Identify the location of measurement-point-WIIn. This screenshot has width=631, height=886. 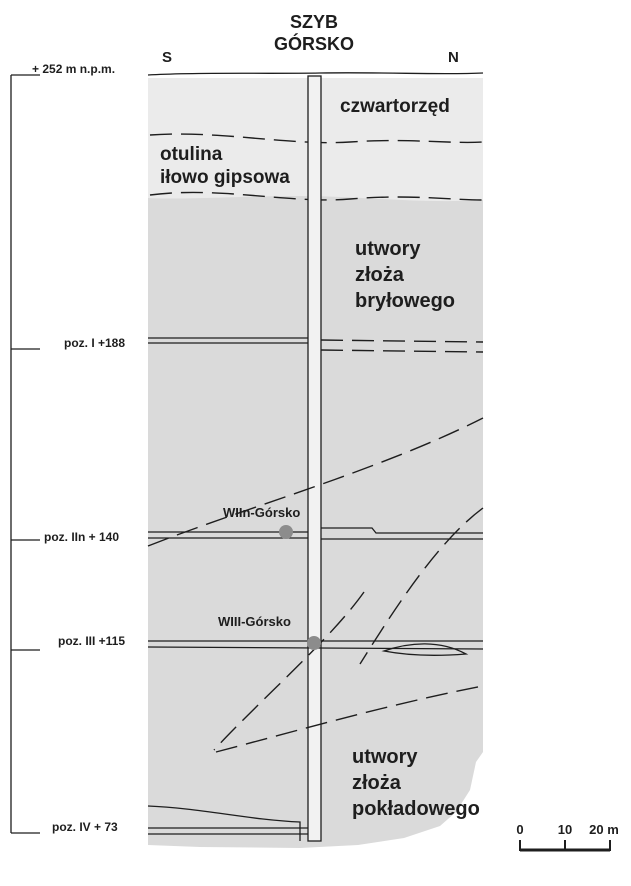
(286, 532).